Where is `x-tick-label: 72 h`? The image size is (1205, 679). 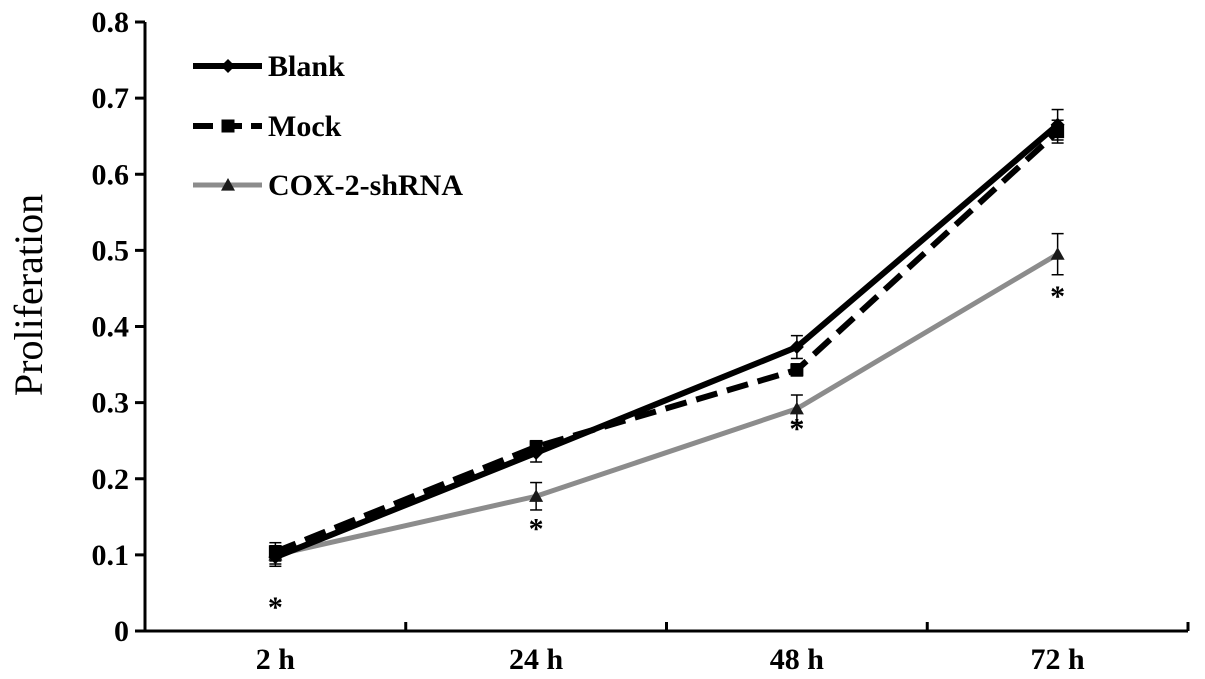 x-tick-label: 72 h is located at coordinates (1058, 659).